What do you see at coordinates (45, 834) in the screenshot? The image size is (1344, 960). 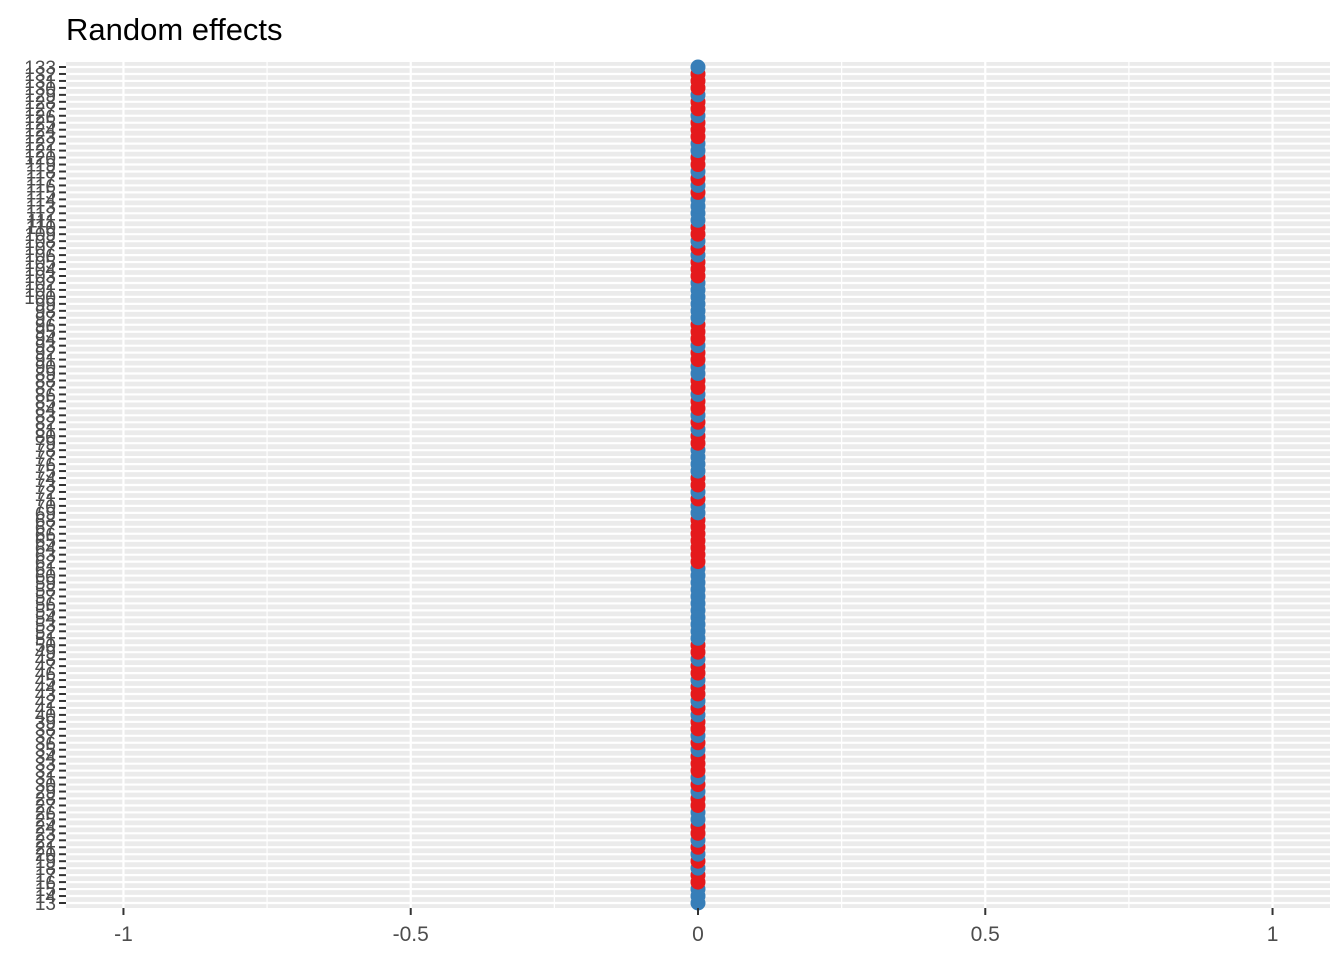 I see `y-tick-label: 23` at bounding box center [45, 834].